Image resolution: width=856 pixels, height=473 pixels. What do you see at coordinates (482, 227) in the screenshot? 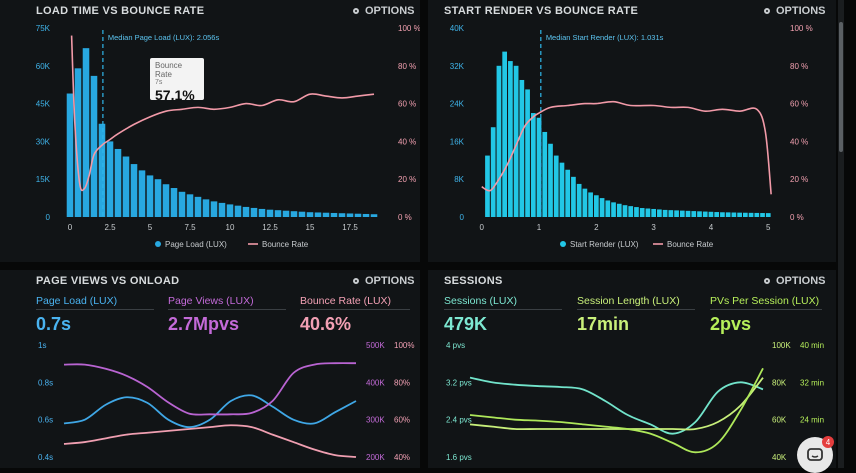
I see `x-tick-label: 0` at bounding box center [482, 227].